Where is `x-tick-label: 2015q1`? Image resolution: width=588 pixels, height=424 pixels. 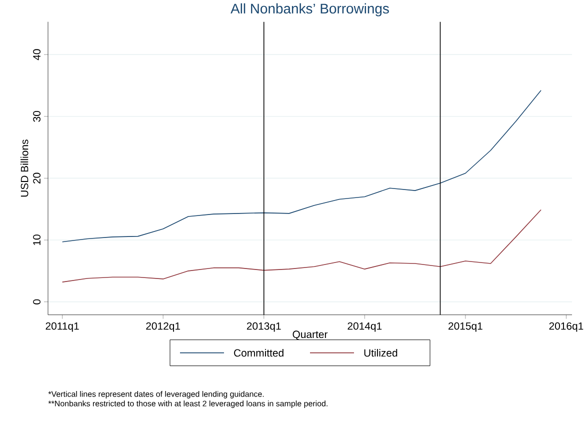
x-tick-label: 2015q1 is located at coordinates (465, 327).